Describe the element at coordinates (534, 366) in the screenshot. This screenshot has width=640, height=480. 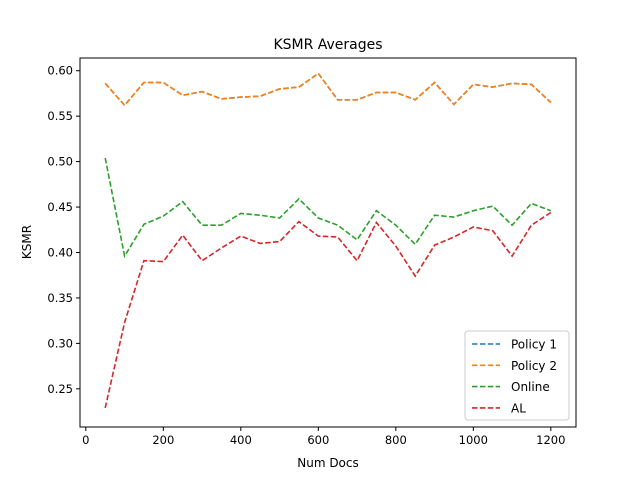
I see `legend-label-policy-2: Policy 2` at that location.